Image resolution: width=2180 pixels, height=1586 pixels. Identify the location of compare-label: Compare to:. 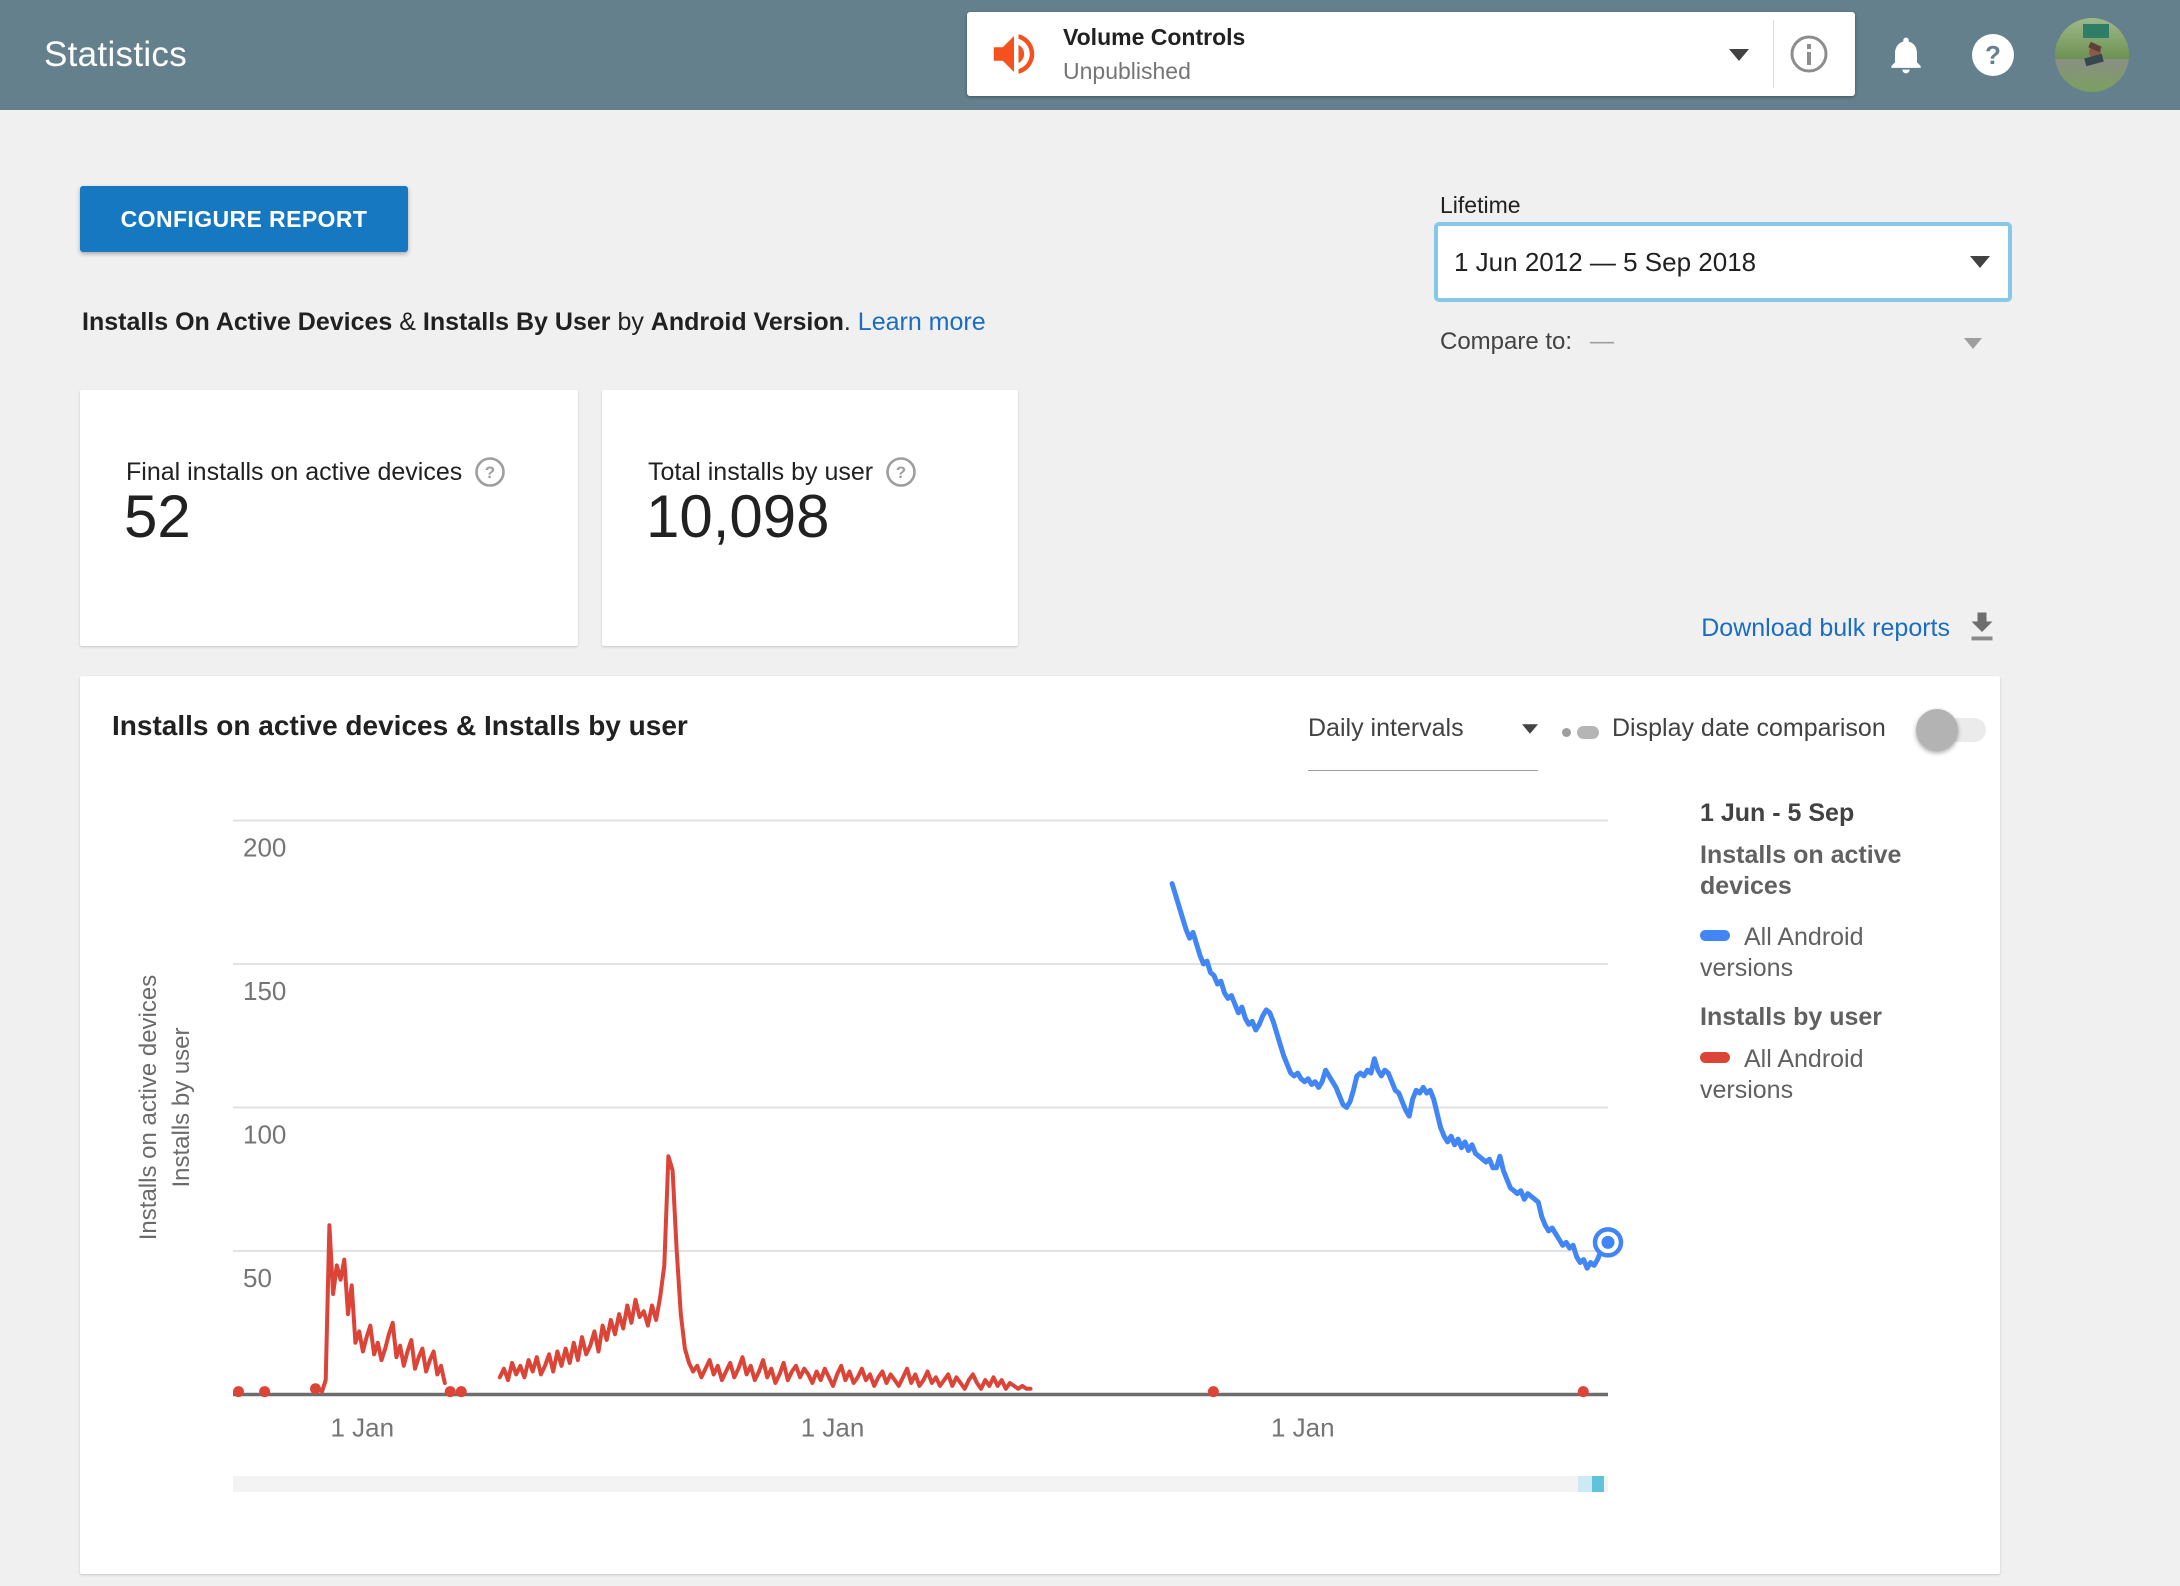
(1506, 341).